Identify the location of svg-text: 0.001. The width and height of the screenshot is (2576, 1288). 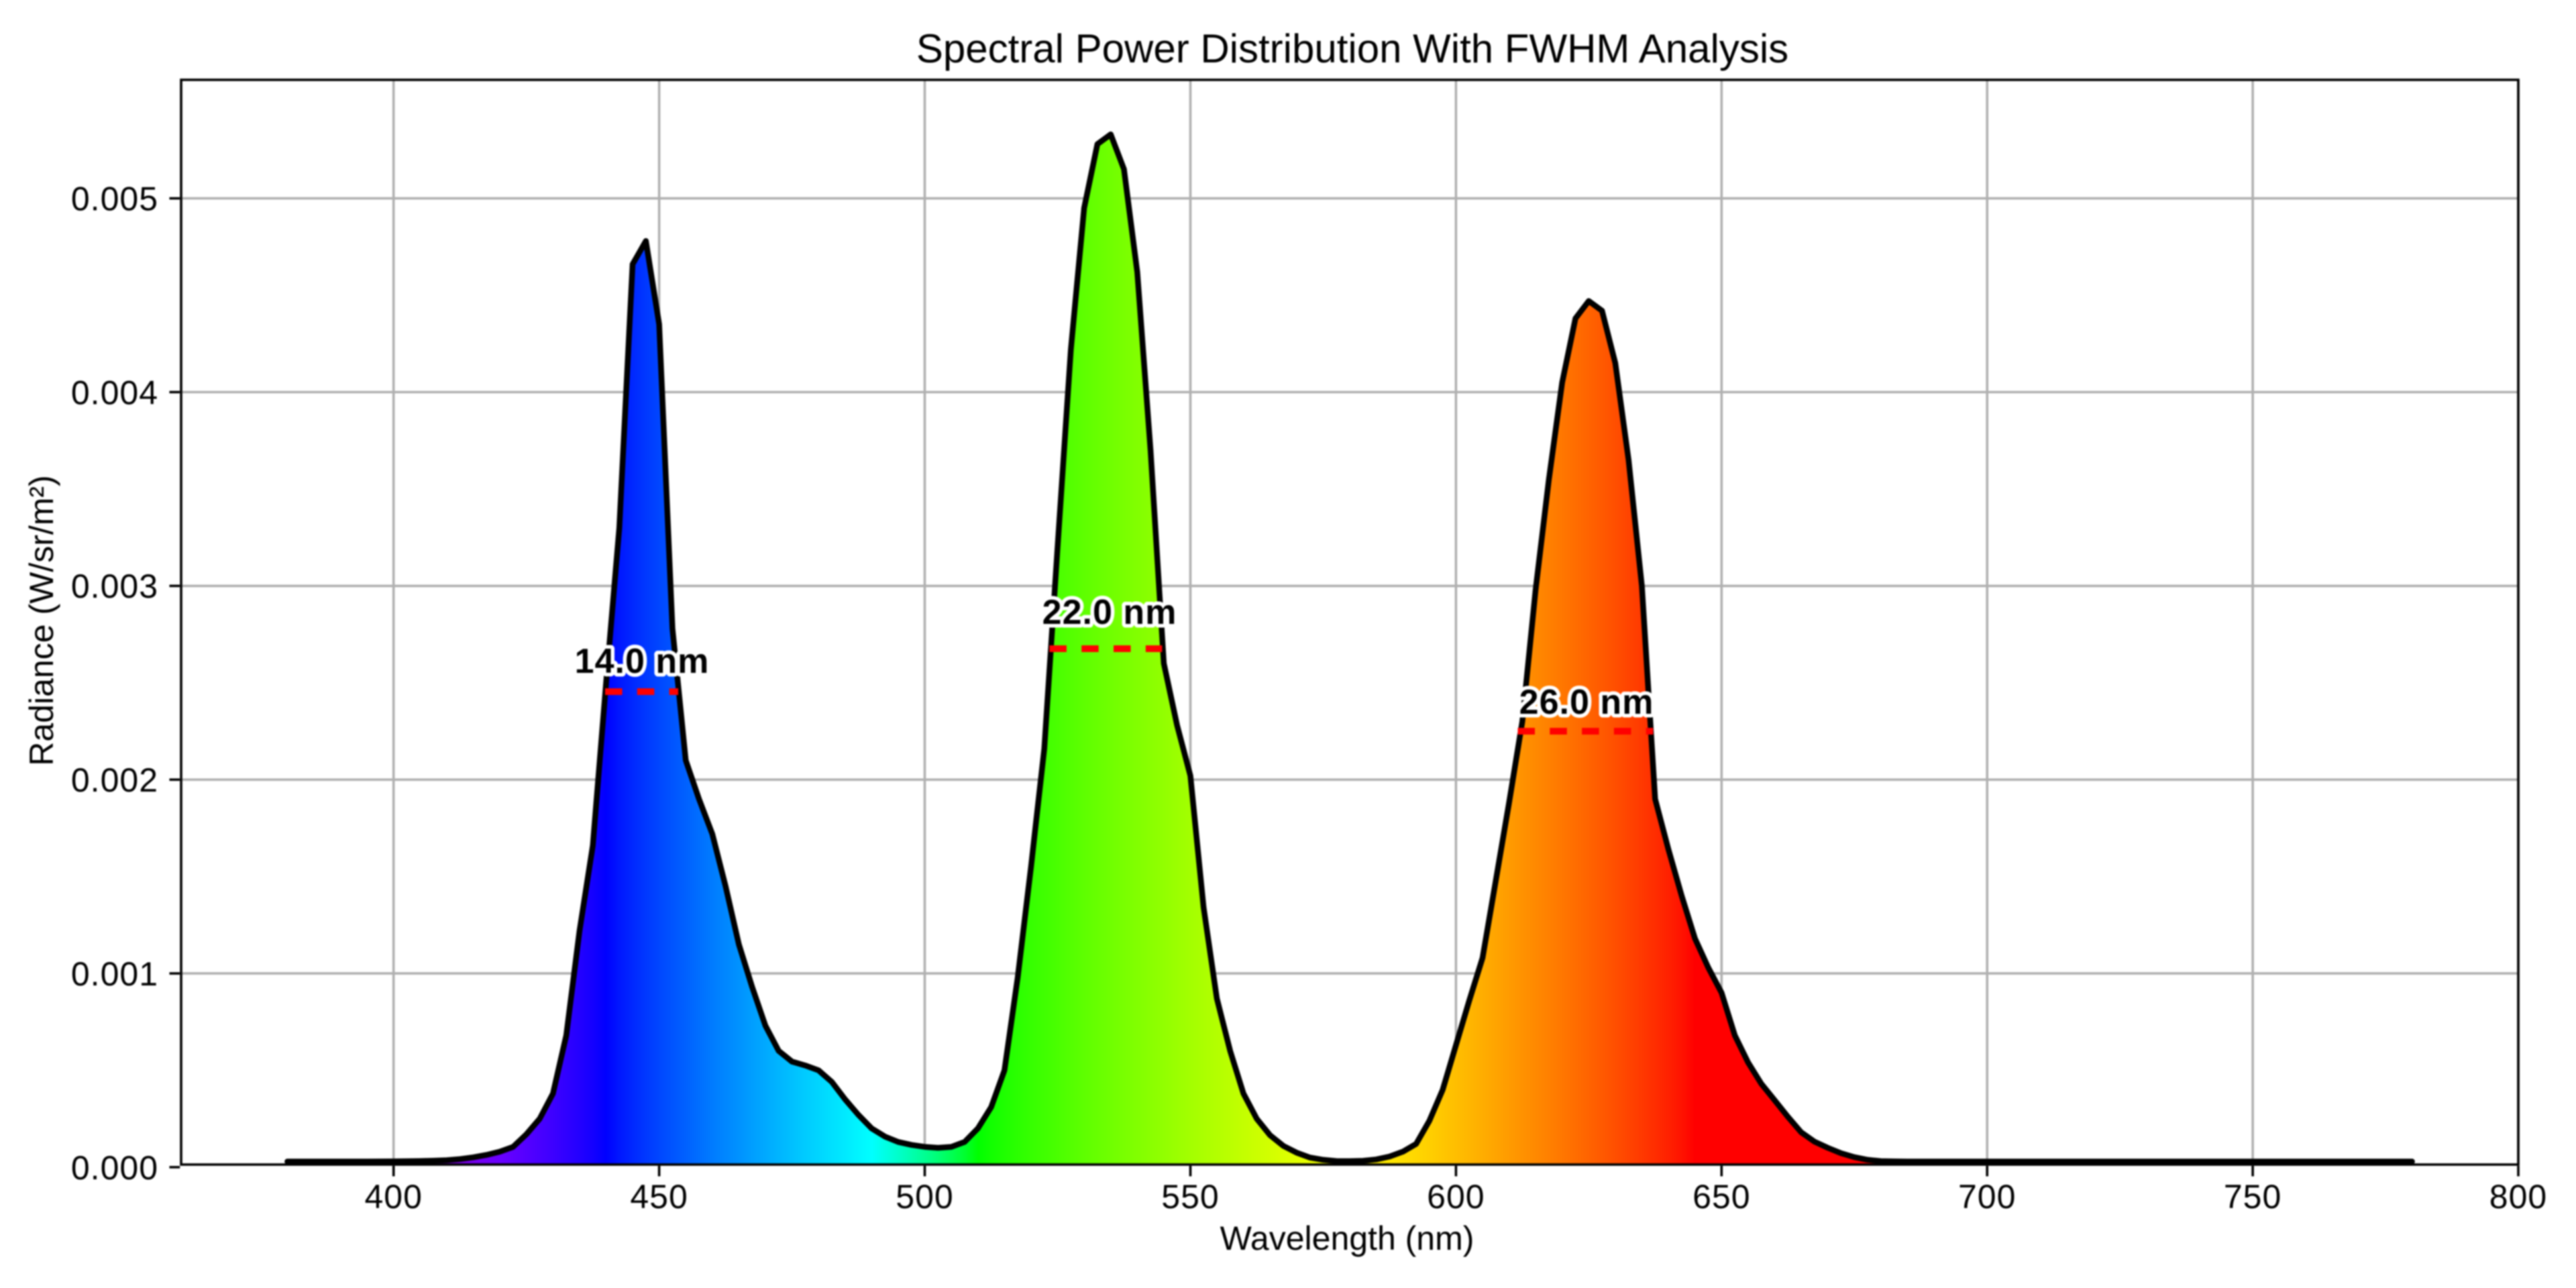
(114, 974).